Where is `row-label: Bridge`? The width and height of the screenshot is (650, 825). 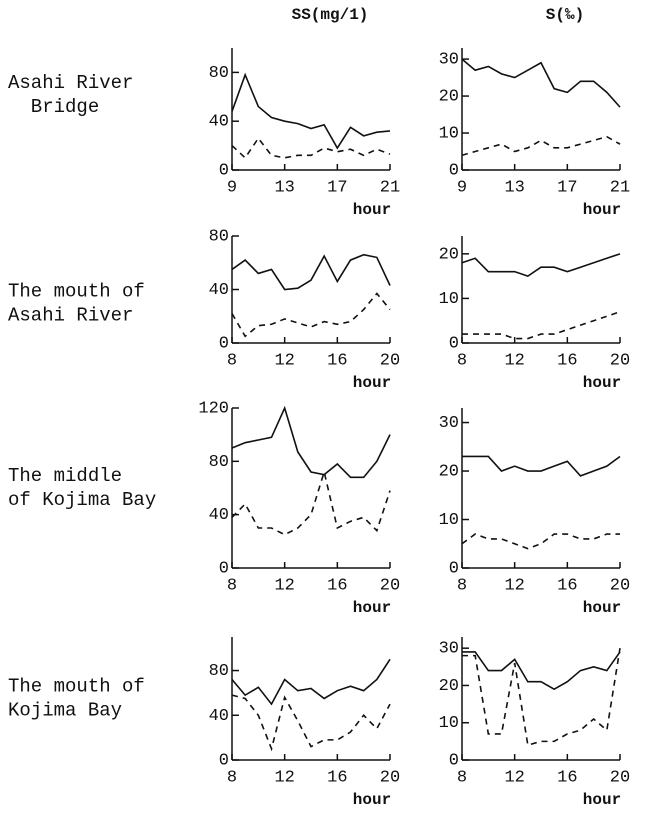
row-label: Bridge is located at coordinates (53, 107).